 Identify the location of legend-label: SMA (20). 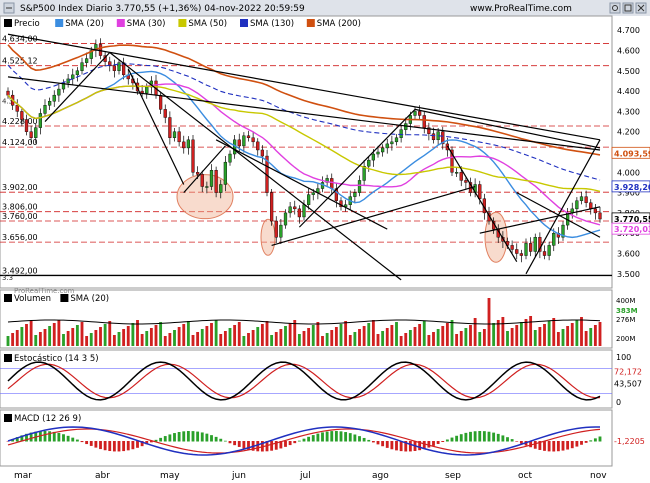
(84, 24).